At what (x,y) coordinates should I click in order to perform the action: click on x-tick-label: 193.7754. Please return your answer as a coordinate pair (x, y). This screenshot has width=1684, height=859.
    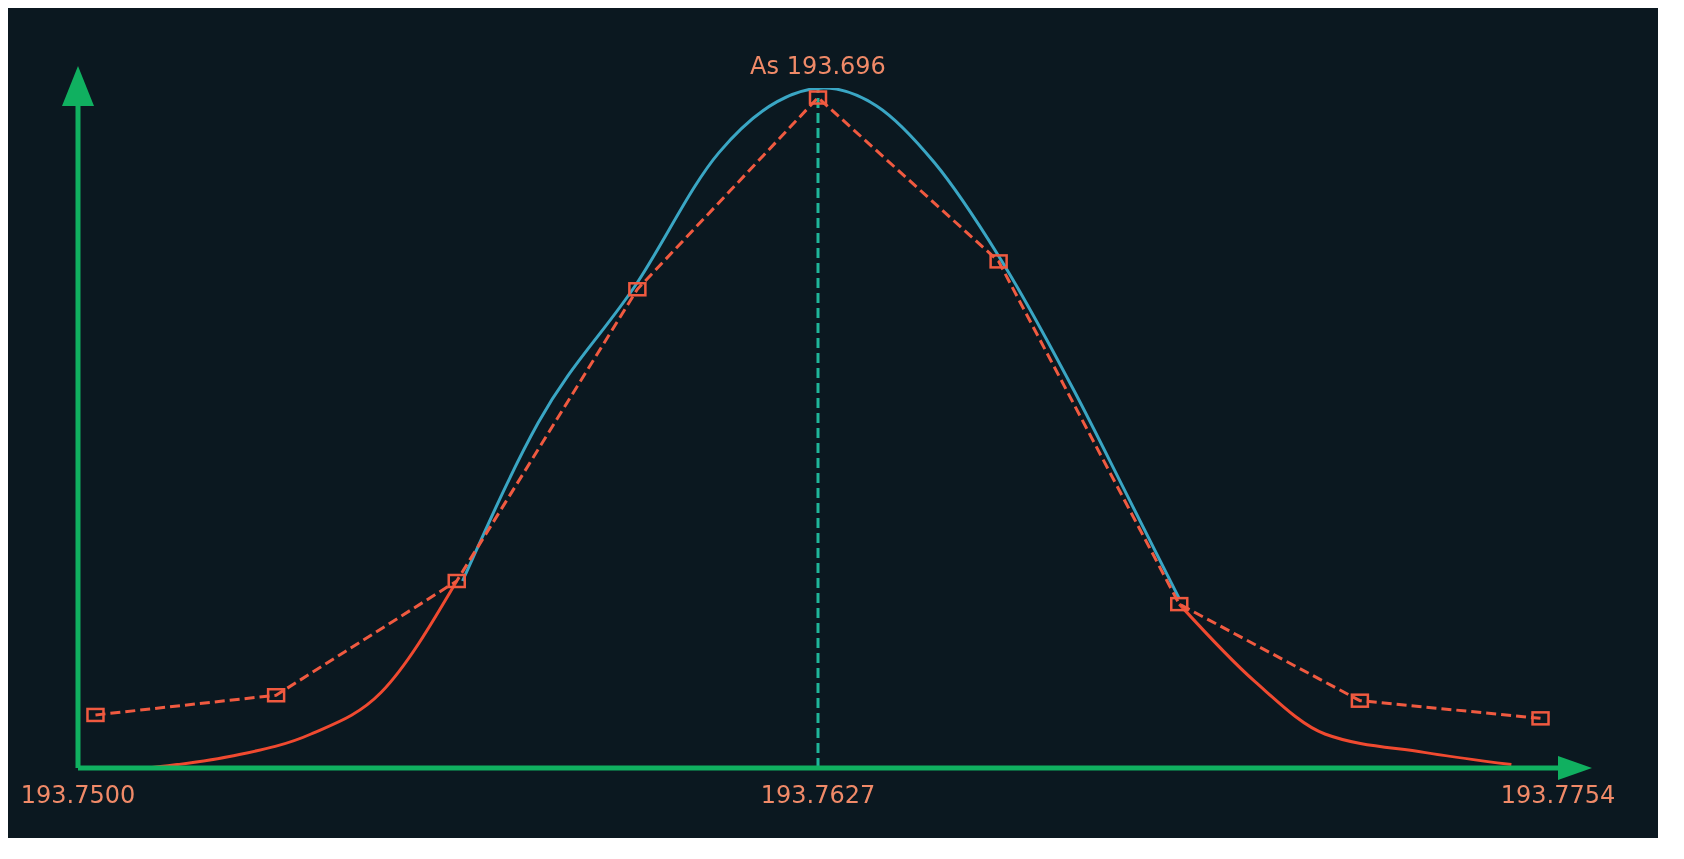
    Looking at the image, I should click on (1558, 795).